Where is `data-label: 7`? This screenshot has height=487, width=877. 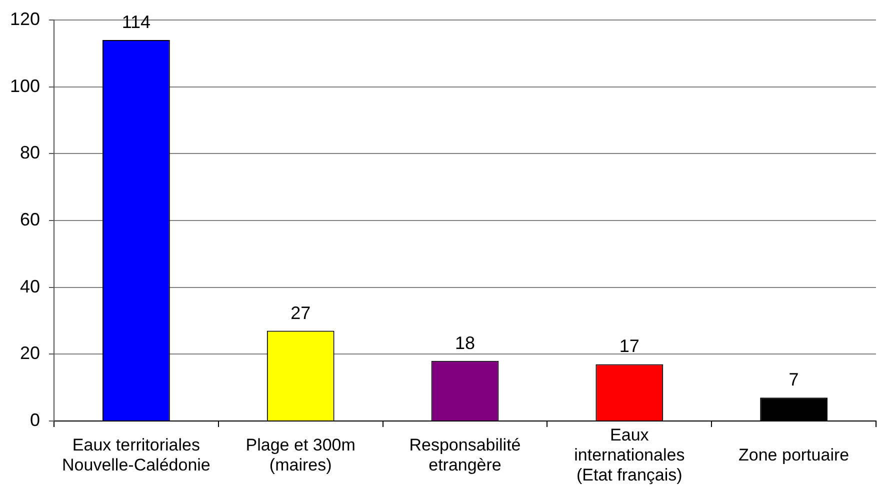 data-label: 7 is located at coordinates (793, 380).